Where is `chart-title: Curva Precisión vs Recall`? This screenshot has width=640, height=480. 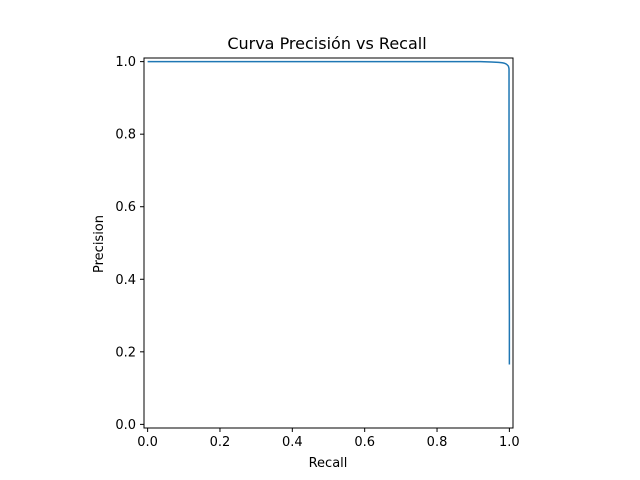 chart-title: Curva Precisión vs Recall is located at coordinates (326, 43).